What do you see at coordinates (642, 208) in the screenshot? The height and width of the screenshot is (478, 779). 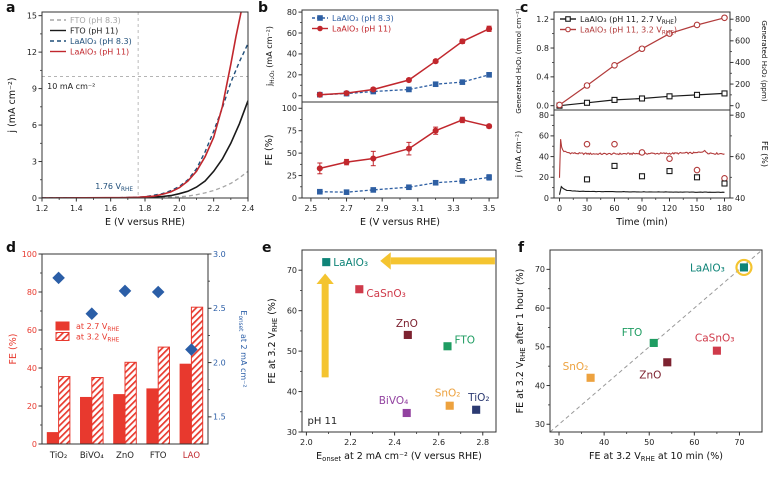 I see `svg-text: 90` at bounding box center [642, 208].